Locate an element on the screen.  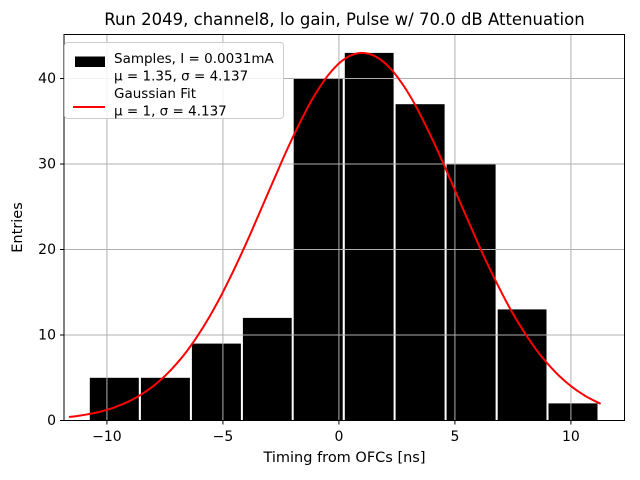
legend-fit-label-line1: Gaussian Fit is located at coordinates (155, 94).